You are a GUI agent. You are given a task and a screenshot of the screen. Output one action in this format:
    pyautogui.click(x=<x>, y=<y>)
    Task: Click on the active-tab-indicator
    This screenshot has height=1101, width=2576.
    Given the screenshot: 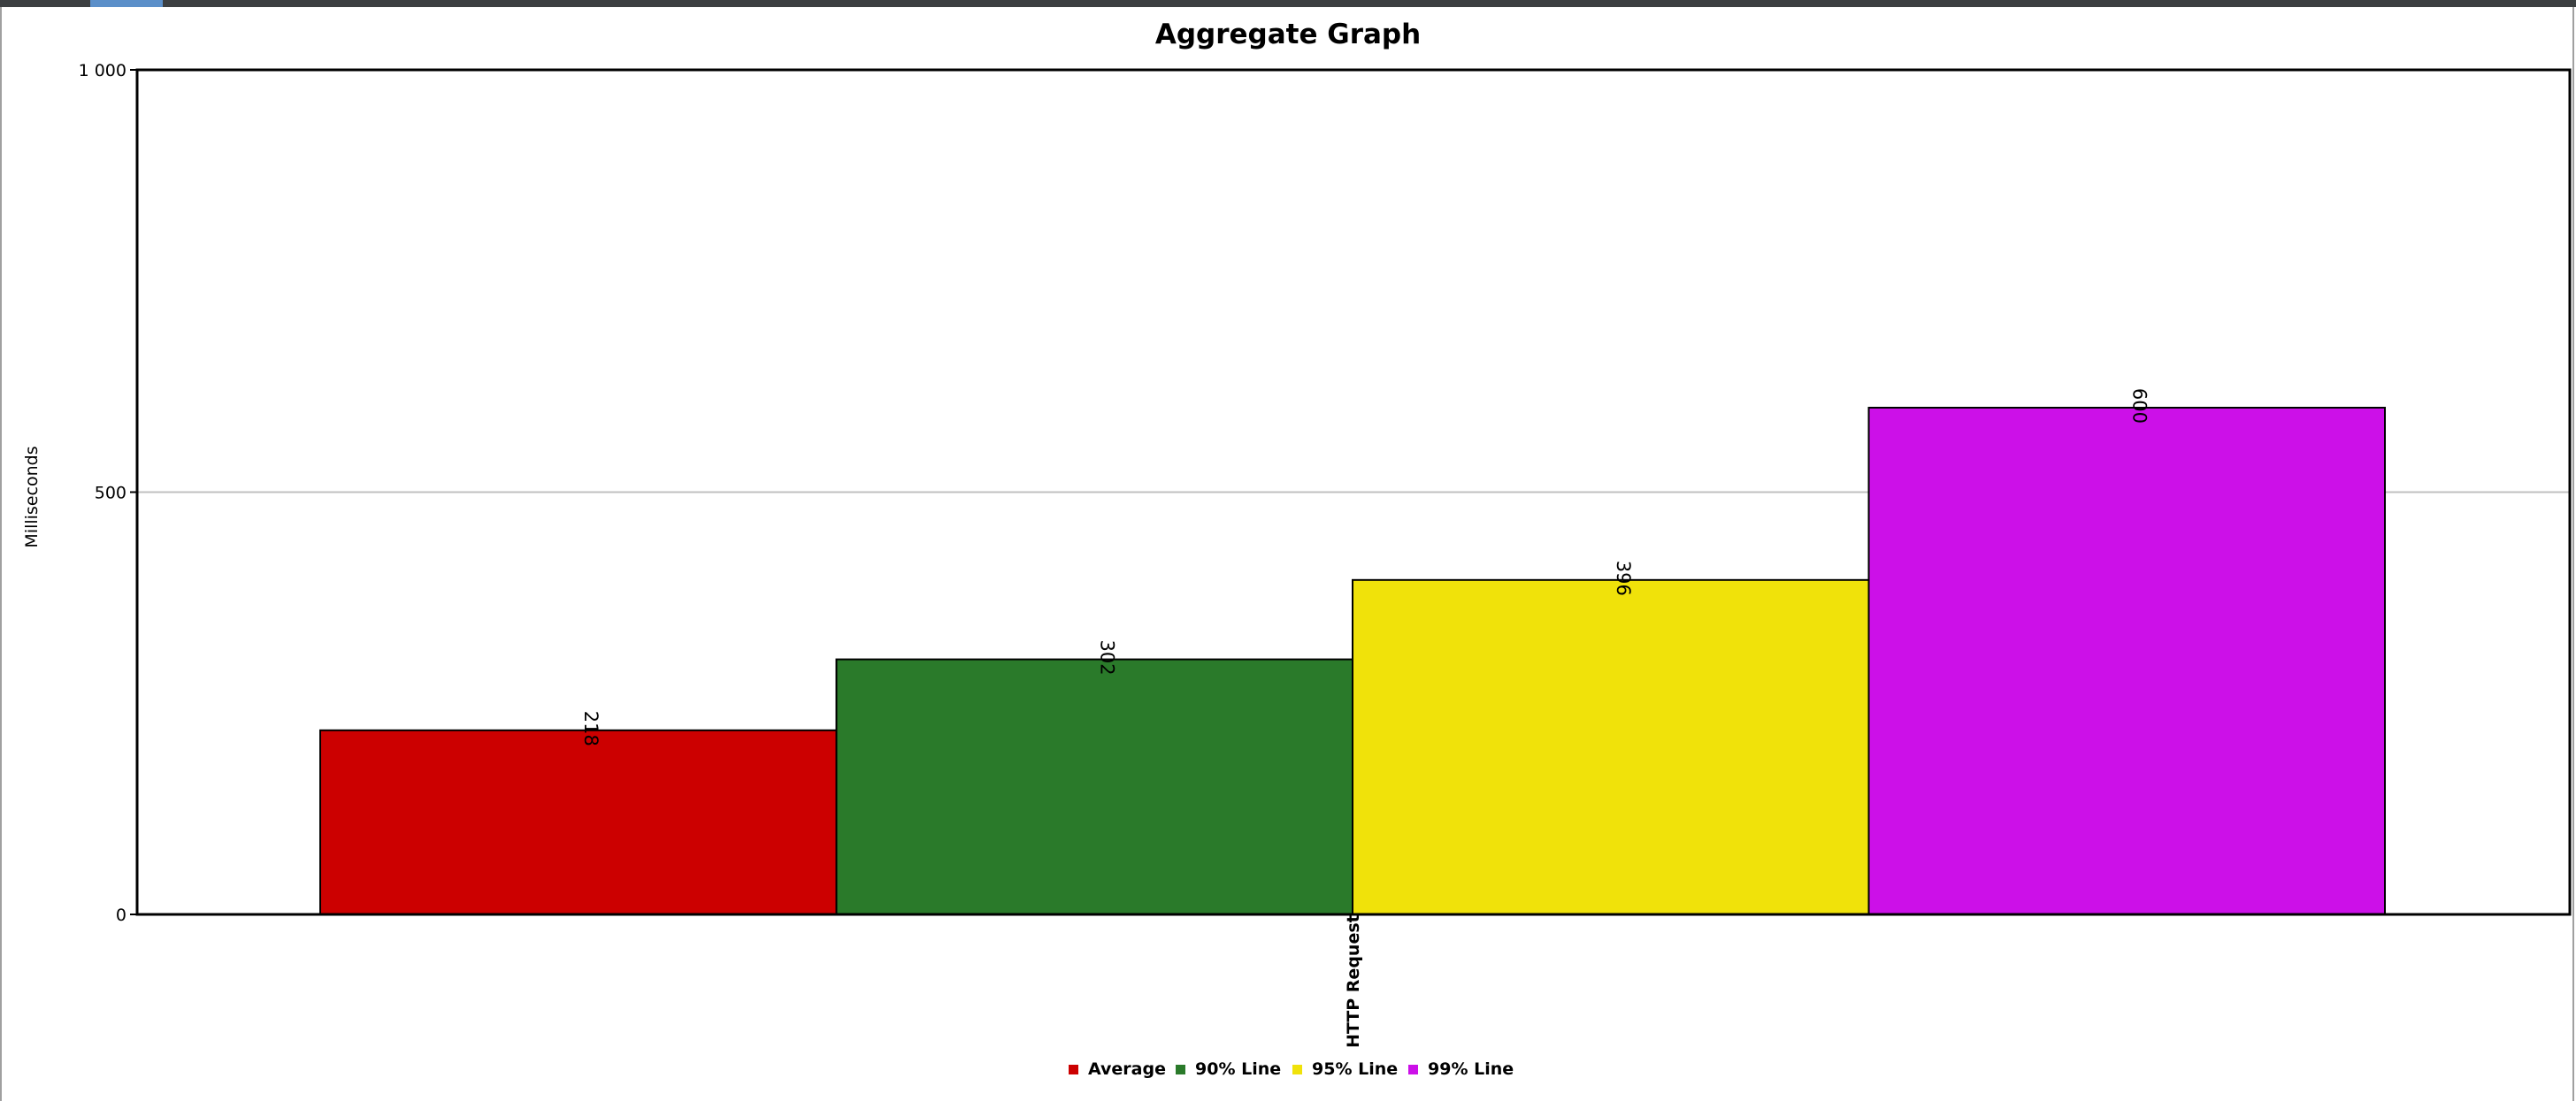 What is the action you would take?
    pyautogui.click(x=126, y=3)
    